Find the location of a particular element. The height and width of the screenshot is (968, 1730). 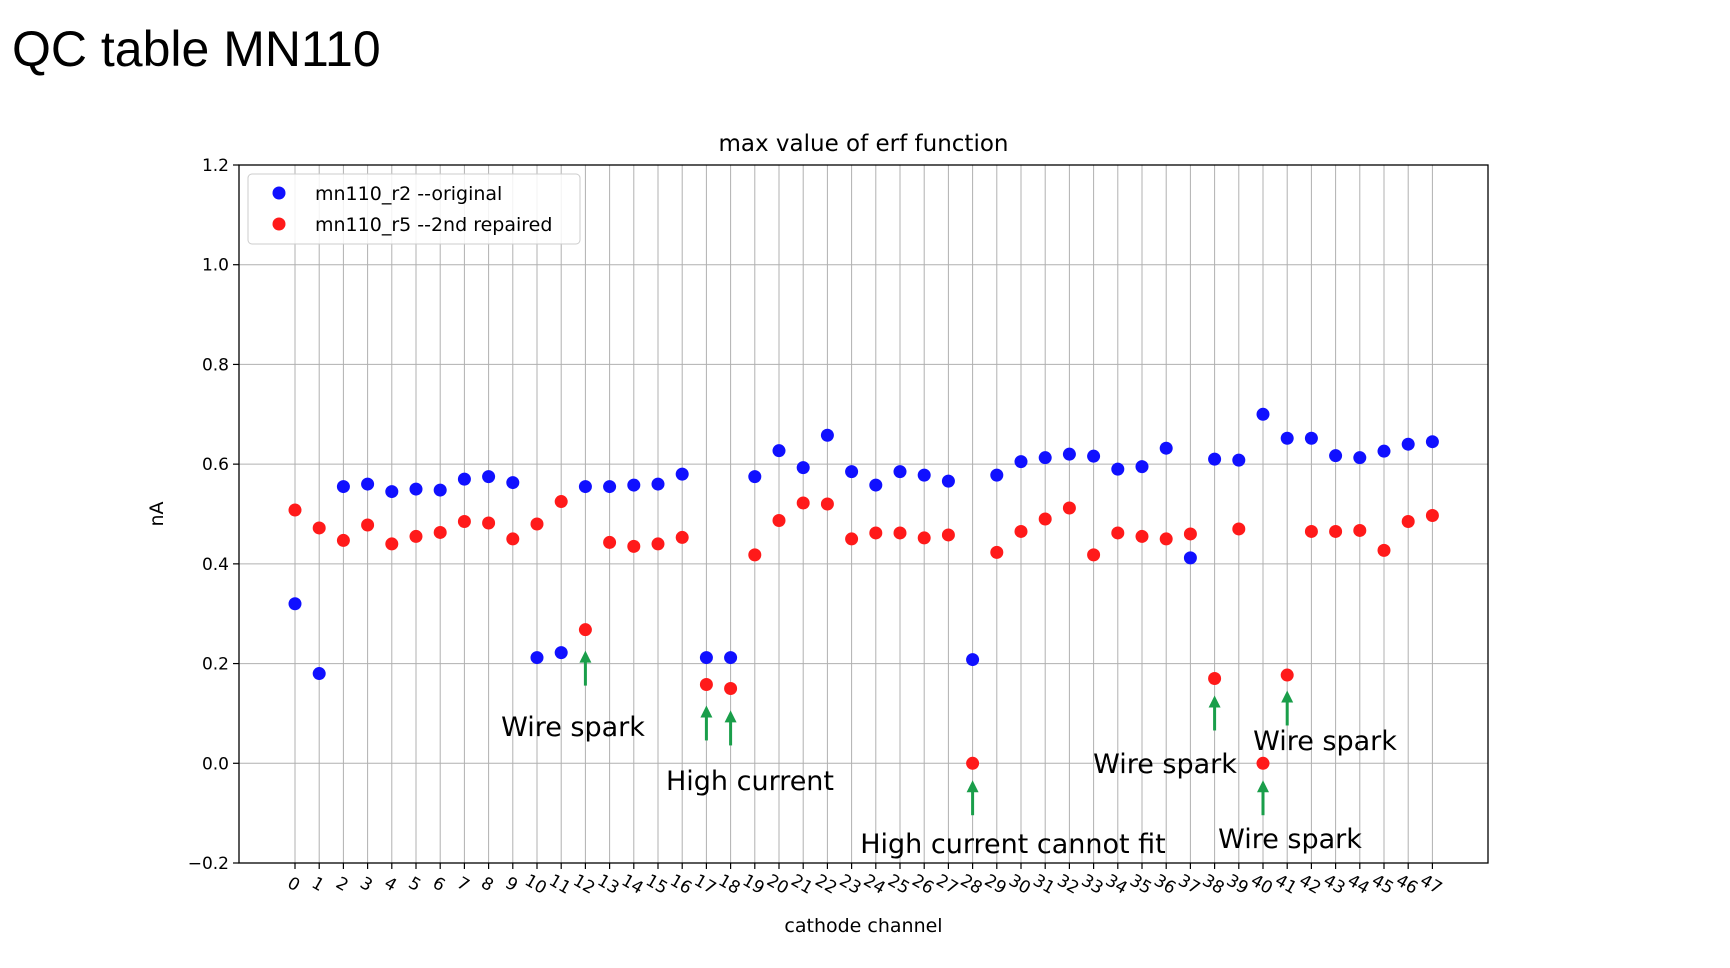

x-tick-label: 16 is located at coordinates (680, 885).